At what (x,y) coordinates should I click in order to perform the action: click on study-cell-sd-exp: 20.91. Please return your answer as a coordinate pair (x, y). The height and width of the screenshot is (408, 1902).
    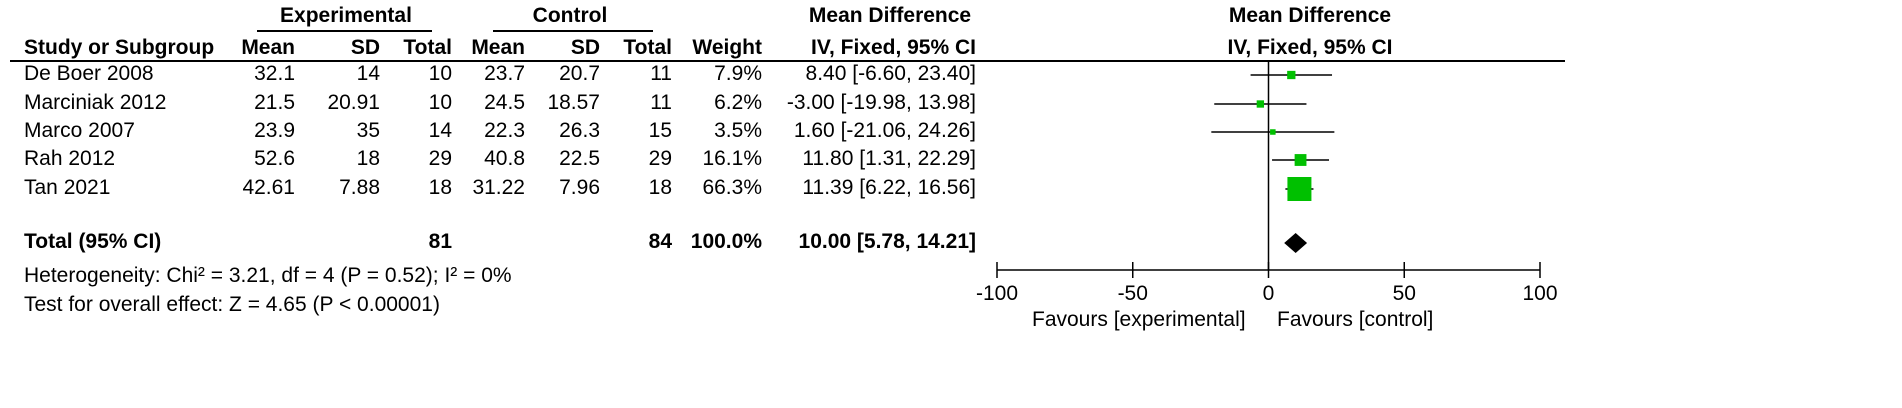
    Looking at the image, I should click on (353, 102).